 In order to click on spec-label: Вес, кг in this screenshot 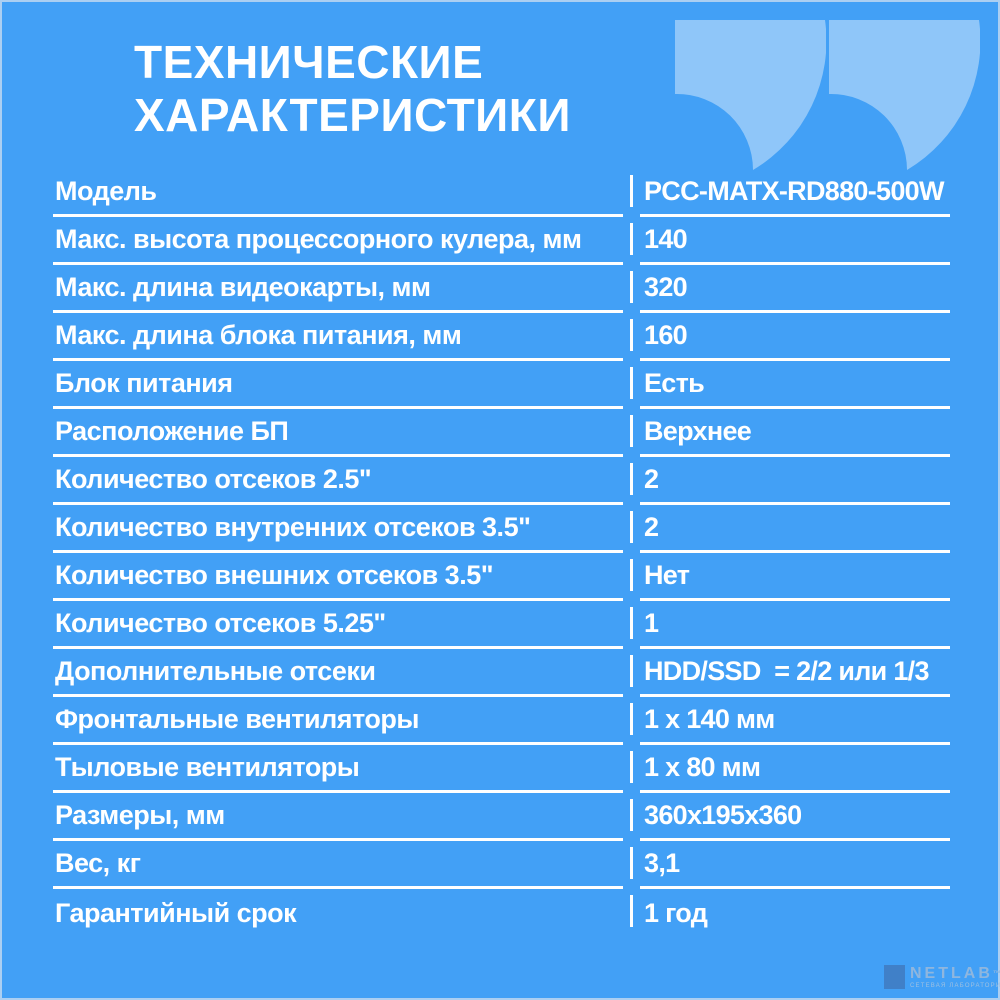, I will do `click(338, 865)`.